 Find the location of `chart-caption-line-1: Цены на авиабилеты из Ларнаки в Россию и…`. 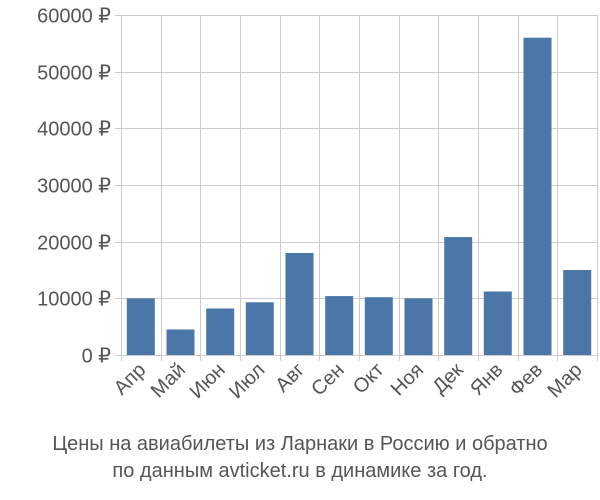

chart-caption-line-1: Цены на авиабилеты из Ларнаки в Россию и… is located at coordinates (300, 444).